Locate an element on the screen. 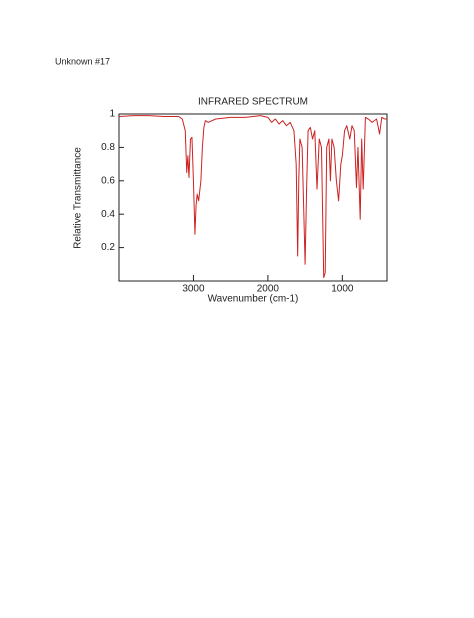 This screenshot has height=618, width=474. heading: Unknown #17 is located at coordinates (82, 61).